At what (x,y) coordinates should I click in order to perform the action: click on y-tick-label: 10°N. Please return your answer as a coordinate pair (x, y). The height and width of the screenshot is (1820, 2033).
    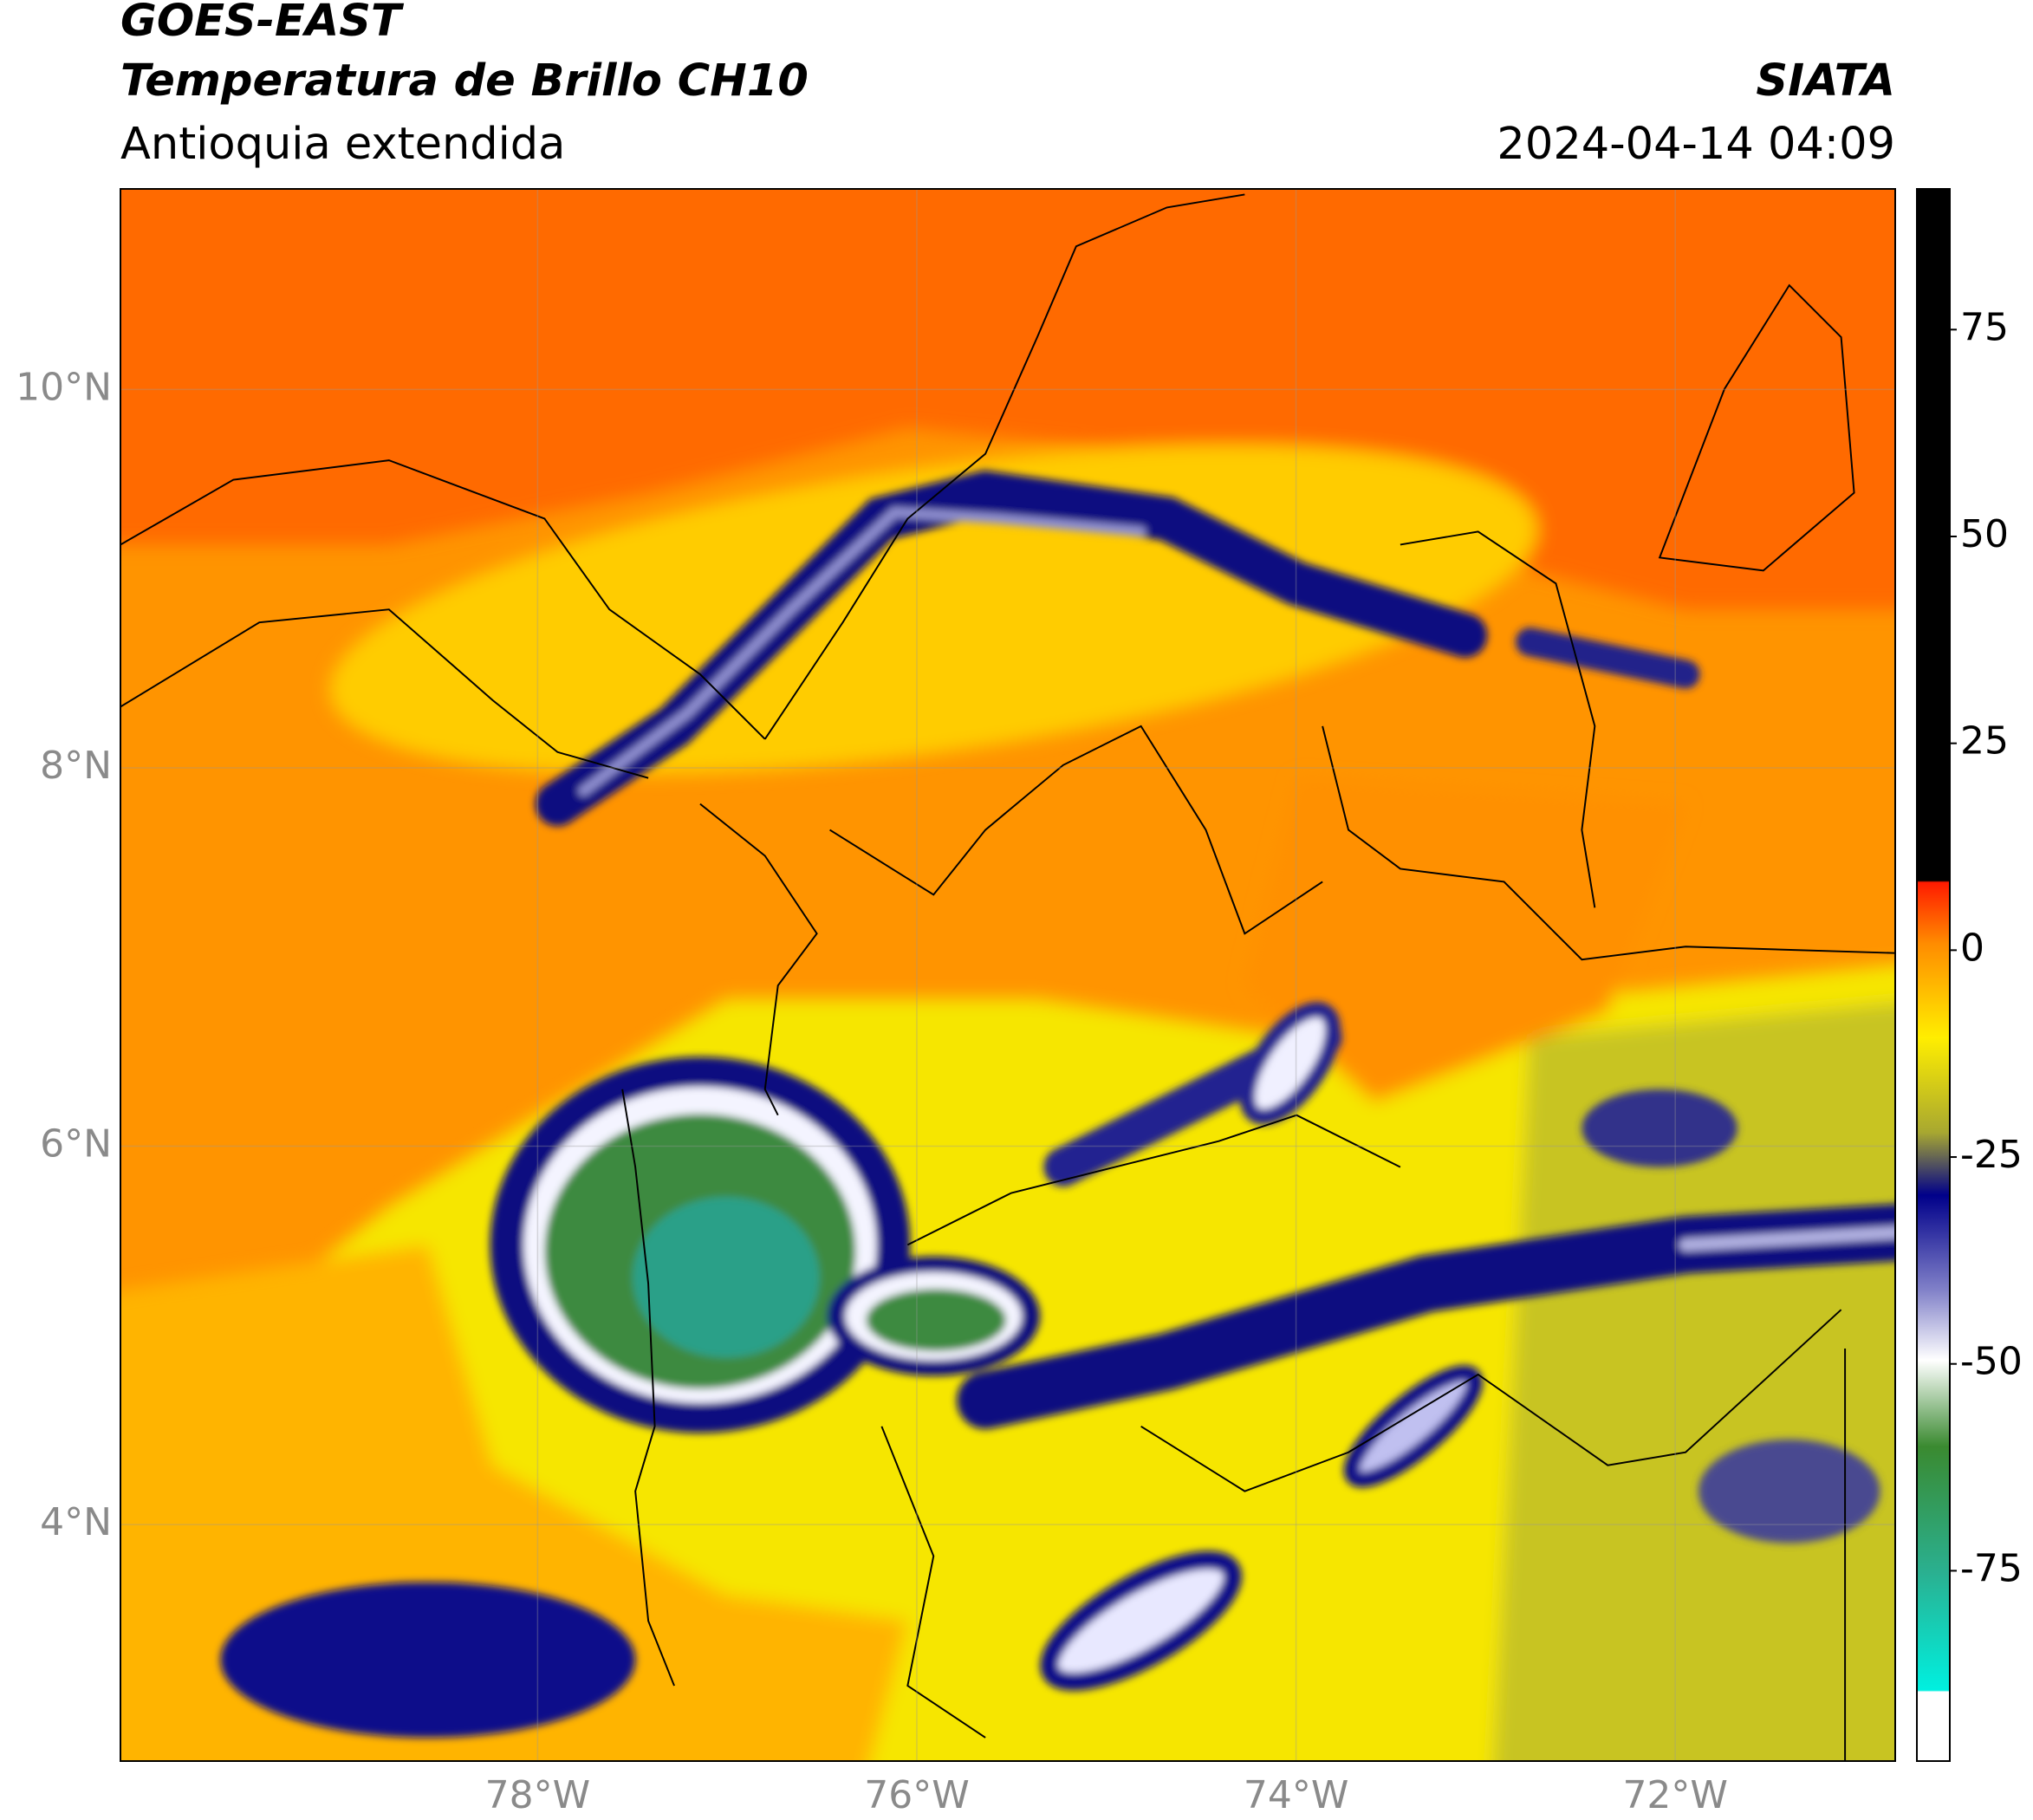
    Looking at the image, I should click on (64, 387).